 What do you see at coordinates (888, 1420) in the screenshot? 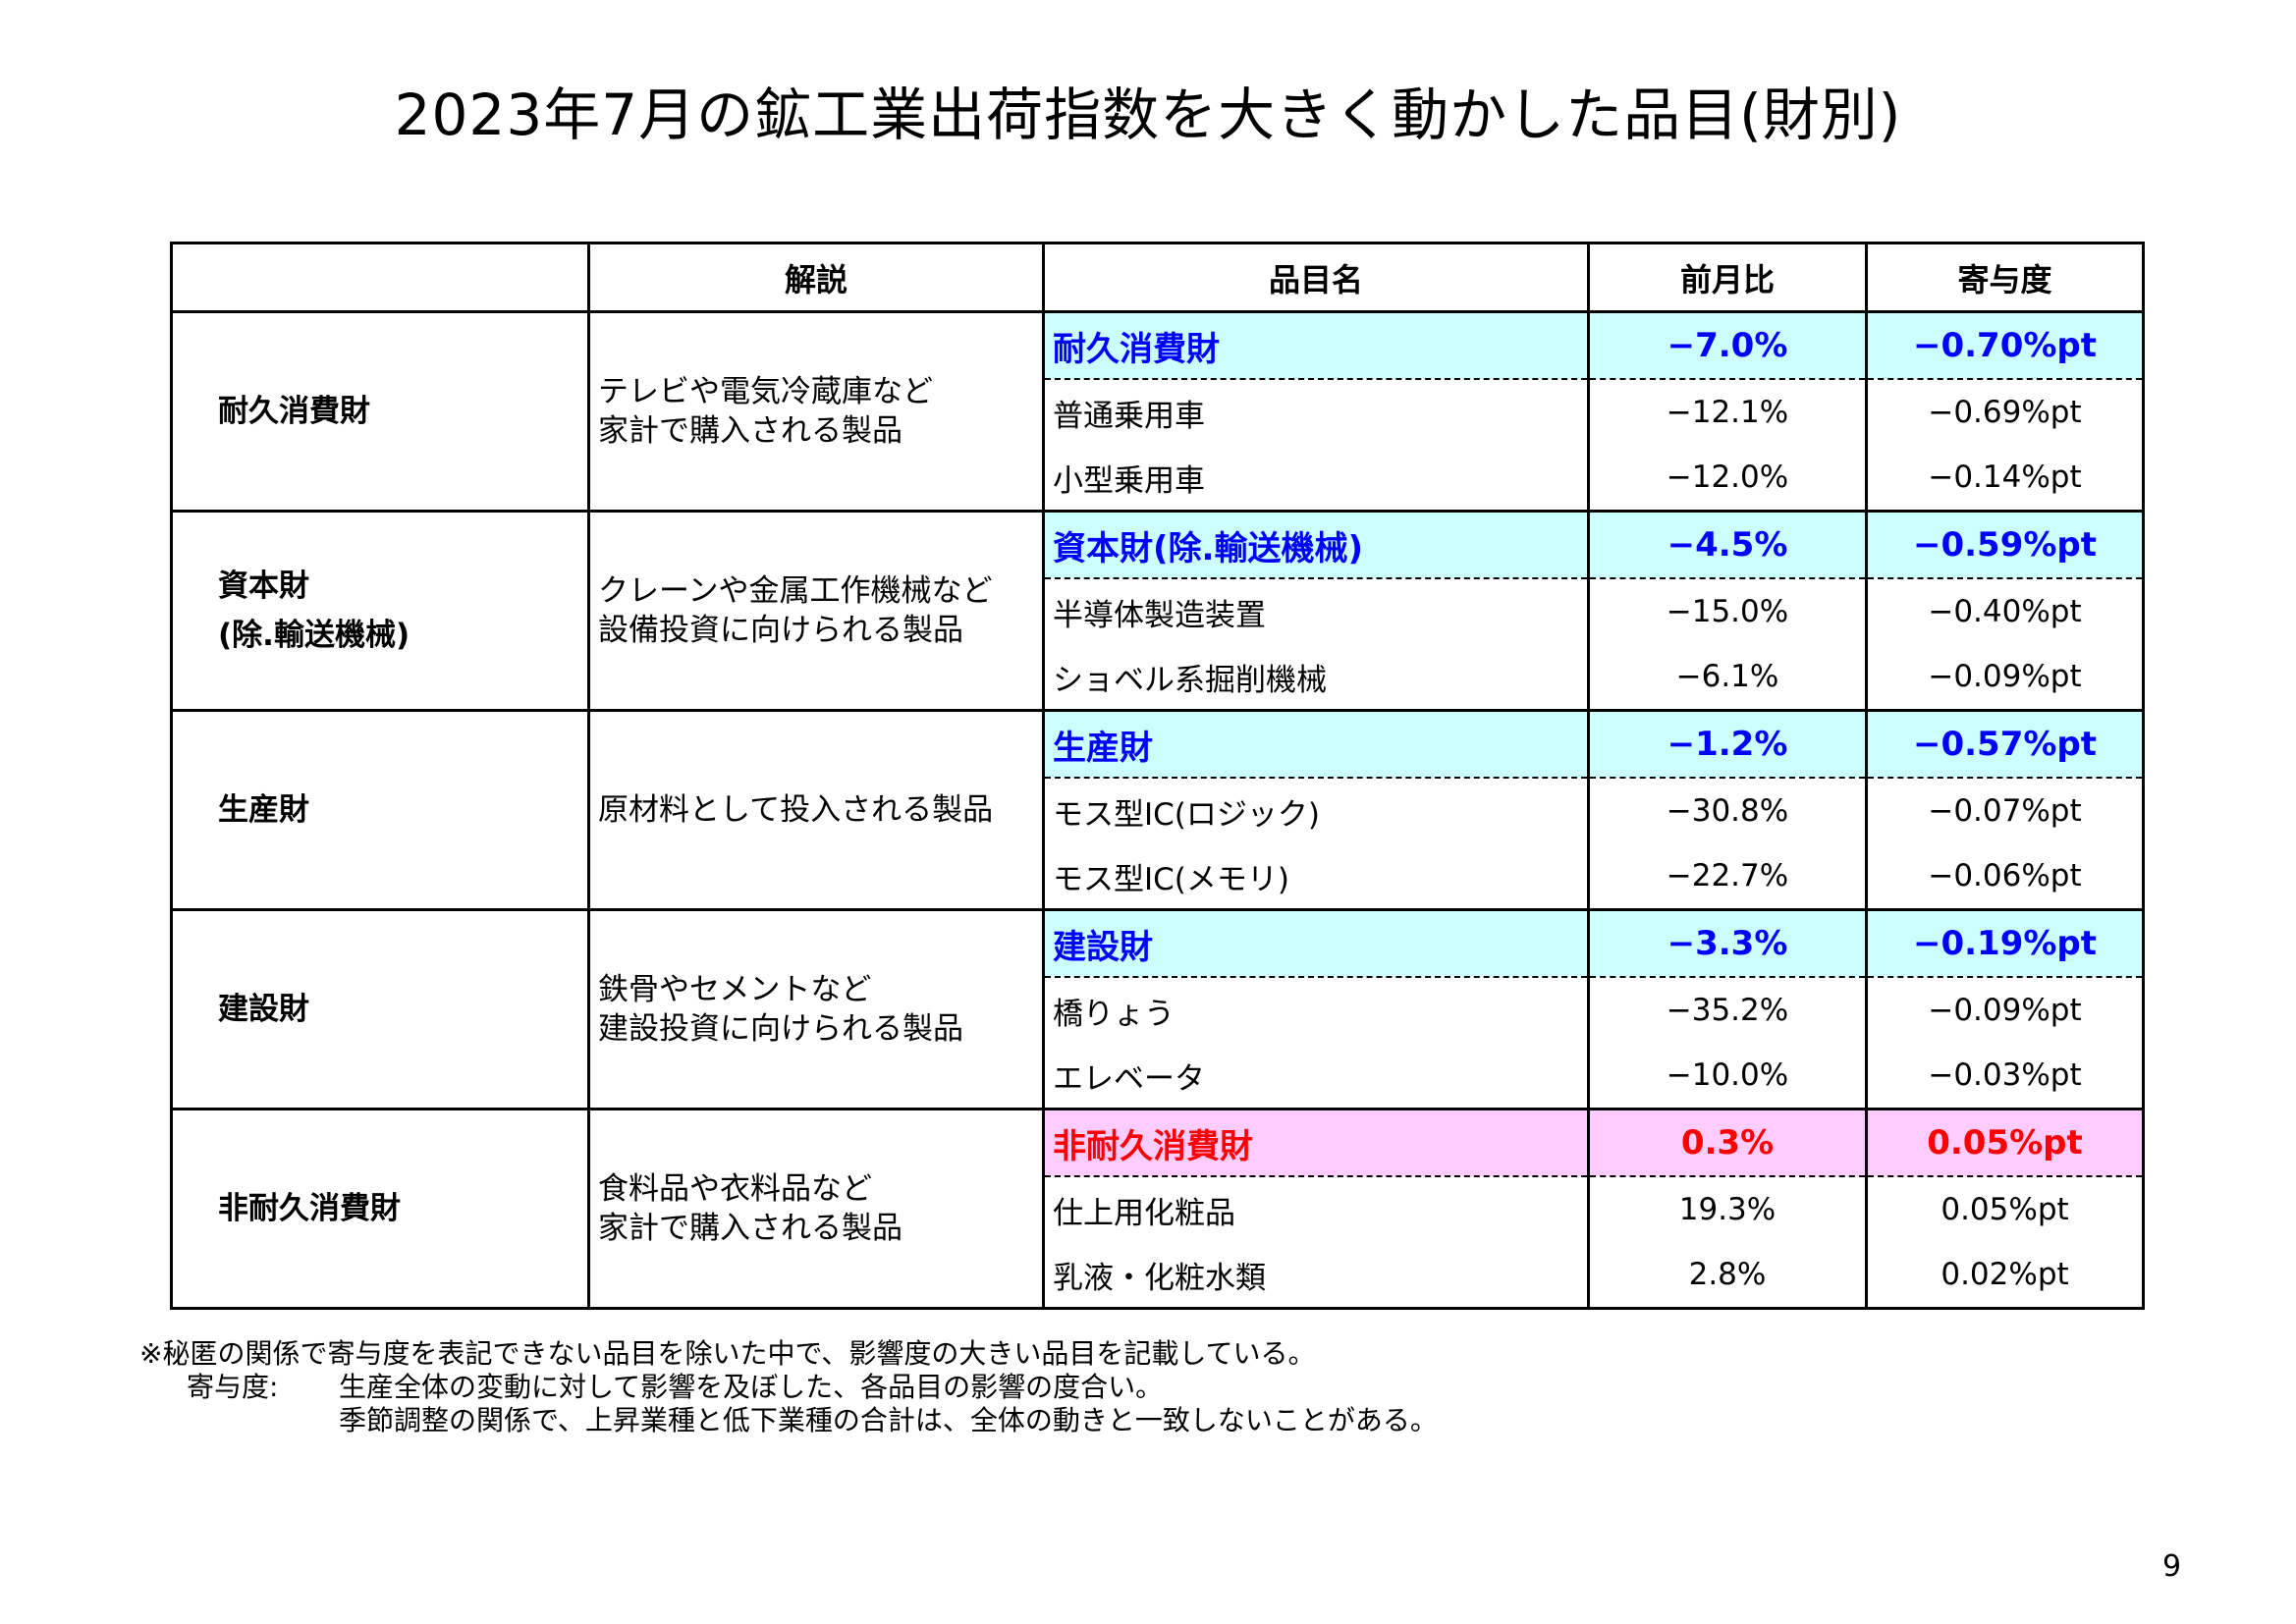
I see `footnote-definition: 季節調整の関係で、上昇業種と低下業種の合計は、全体の動きと一致しないことがある。` at bounding box center [888, 1420].